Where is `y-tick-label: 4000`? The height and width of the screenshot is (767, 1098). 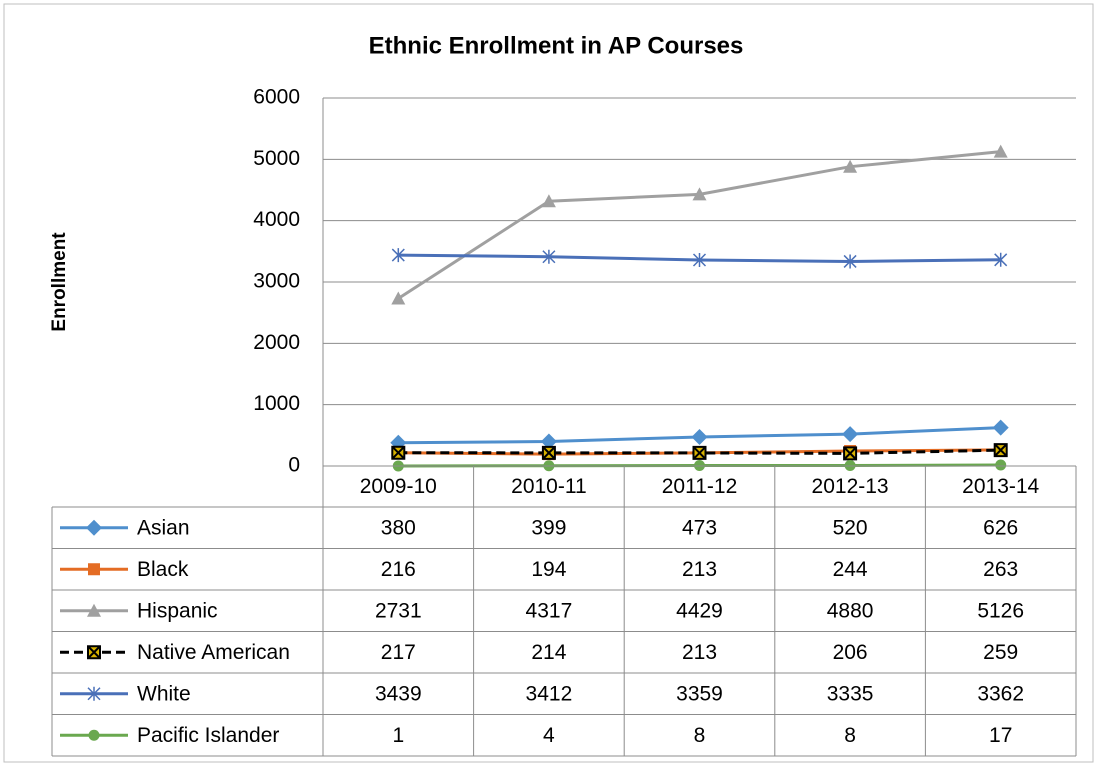
y-tick-label: 4000 is located at coordinates (276, 219).